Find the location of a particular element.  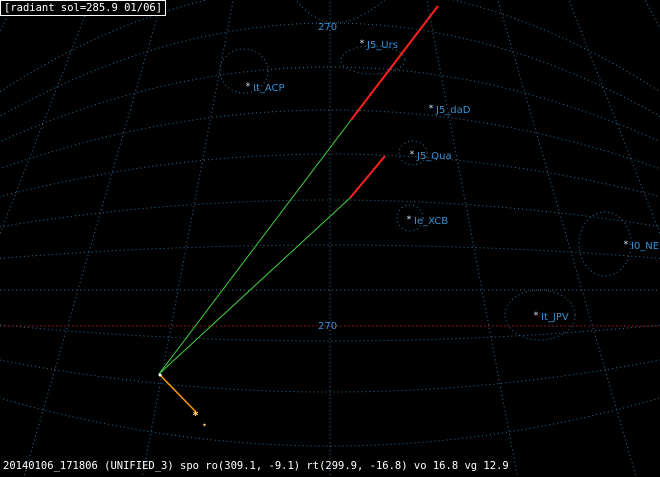

radiant-title: [radiant sol=285.9 01/06] is located at coordinates (83, 8).